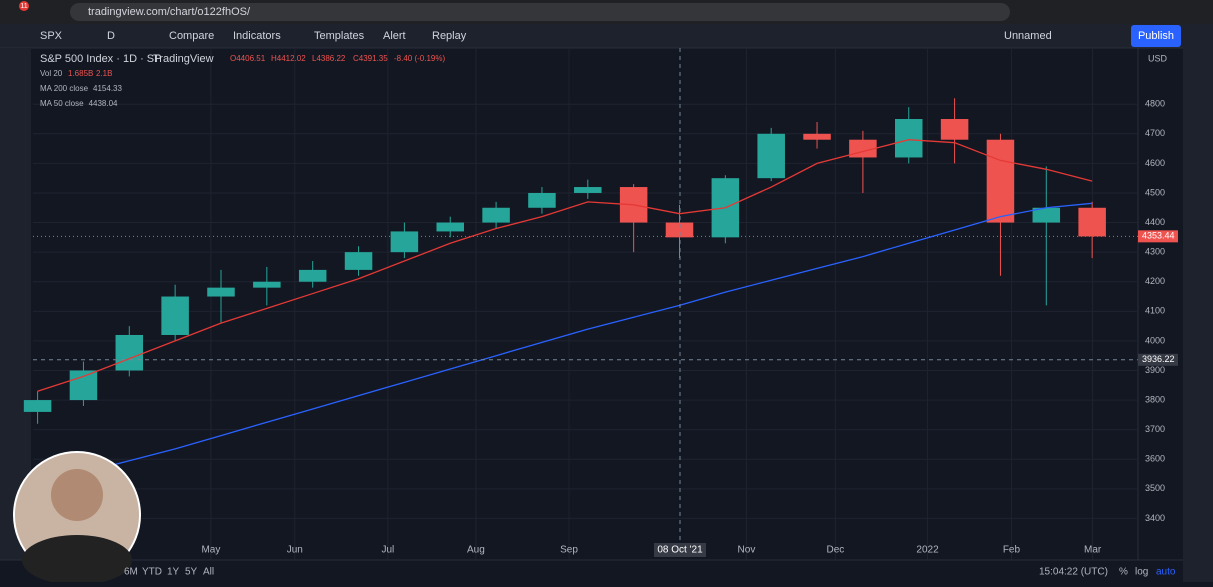 The image size is (1213, 587). I want to click on toolbar-item: Compare, so click(191, 36).